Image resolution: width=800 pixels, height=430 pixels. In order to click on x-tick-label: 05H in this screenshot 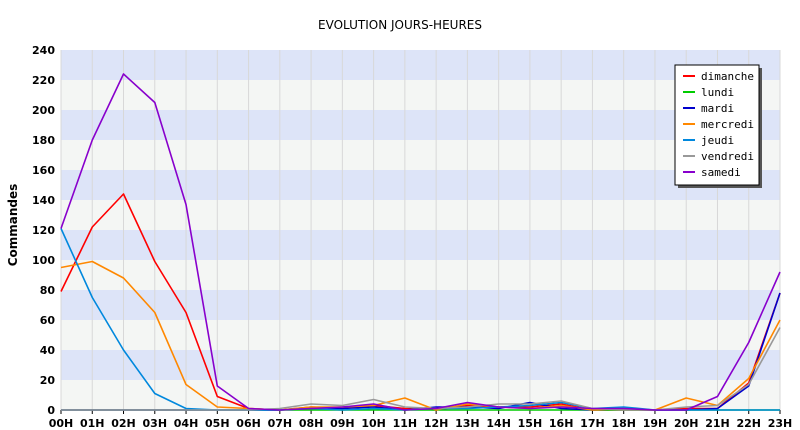, I will do `click(217, 423)`.